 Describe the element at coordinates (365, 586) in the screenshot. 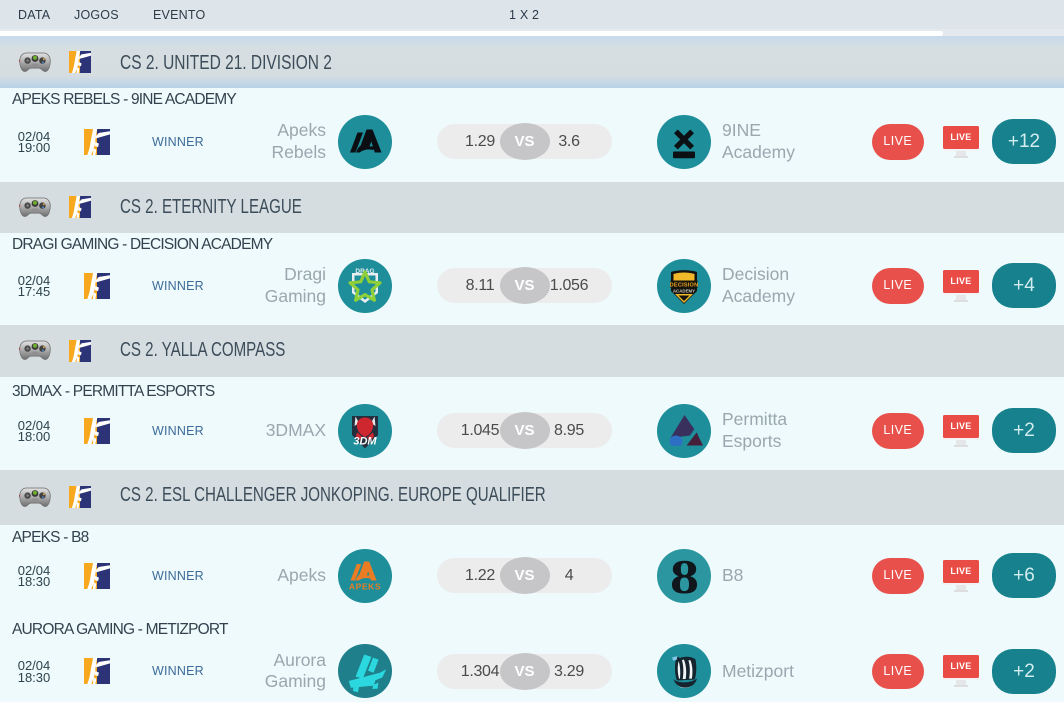

I see `svg-text: APEKS` at that location.